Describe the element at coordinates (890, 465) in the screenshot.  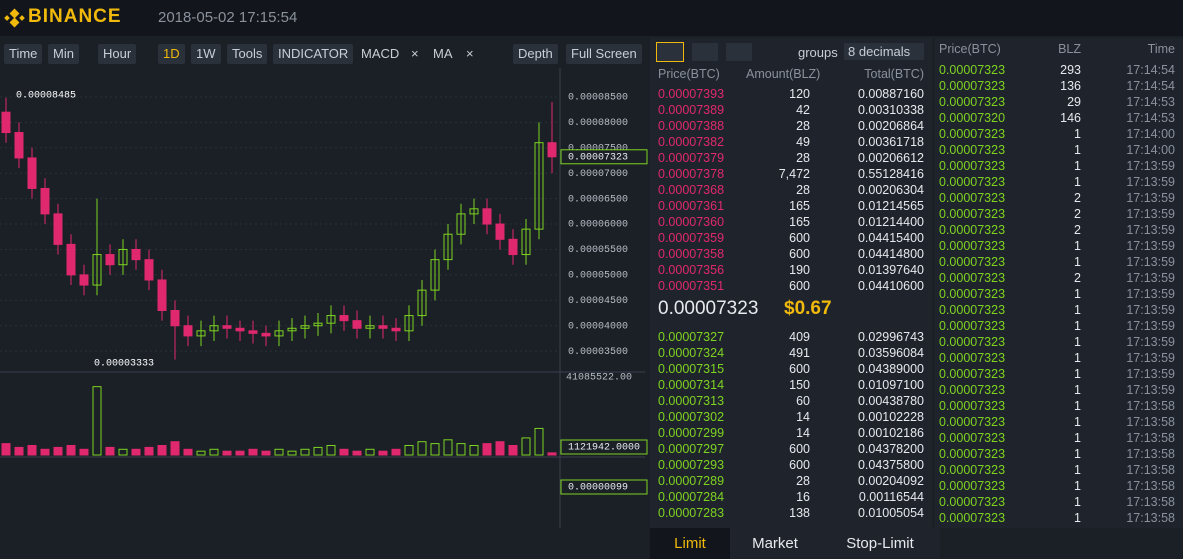
I see `bid-cell: 0.04375800` at that location.